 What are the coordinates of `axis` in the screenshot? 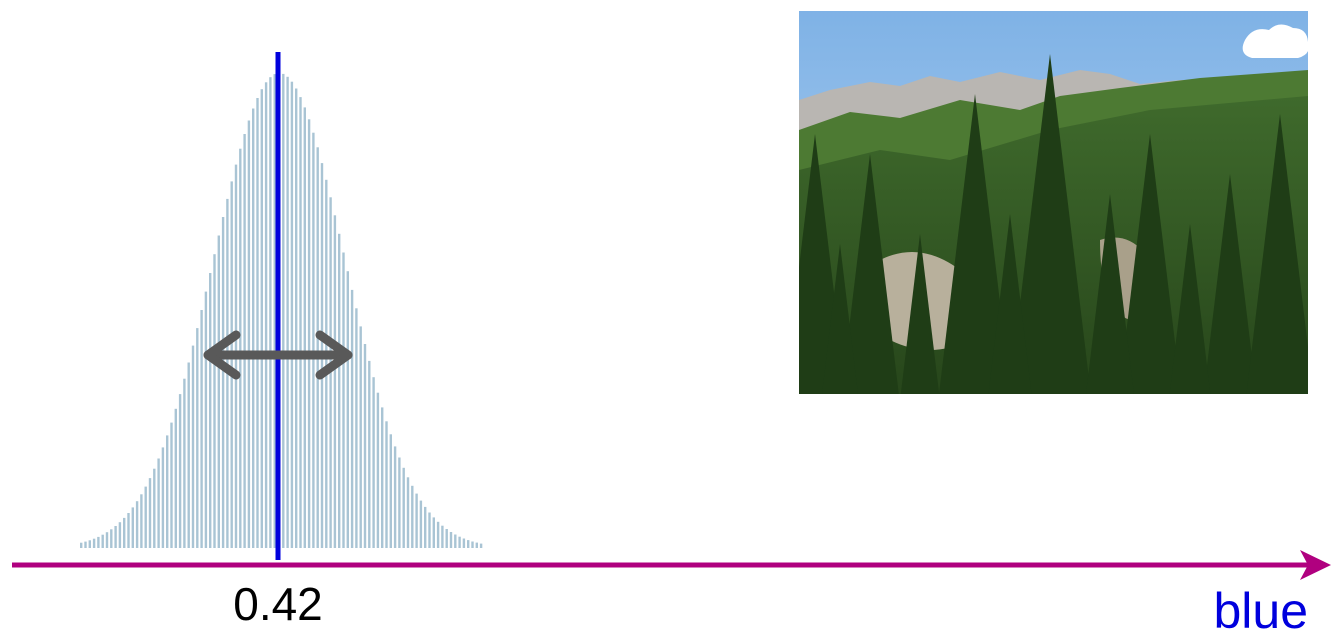 It's located at (671, 565).